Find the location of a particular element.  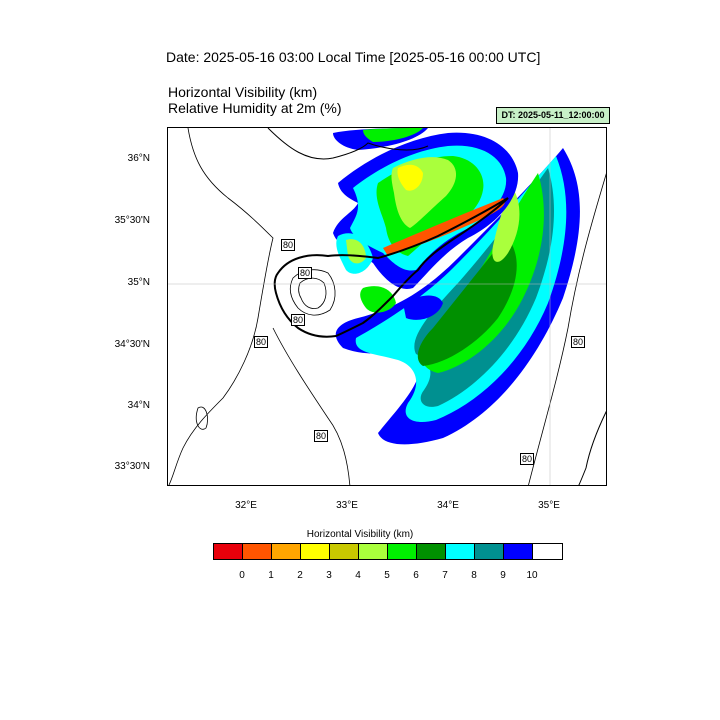

lat-label: 35°N is located at coordinates (138, 282).